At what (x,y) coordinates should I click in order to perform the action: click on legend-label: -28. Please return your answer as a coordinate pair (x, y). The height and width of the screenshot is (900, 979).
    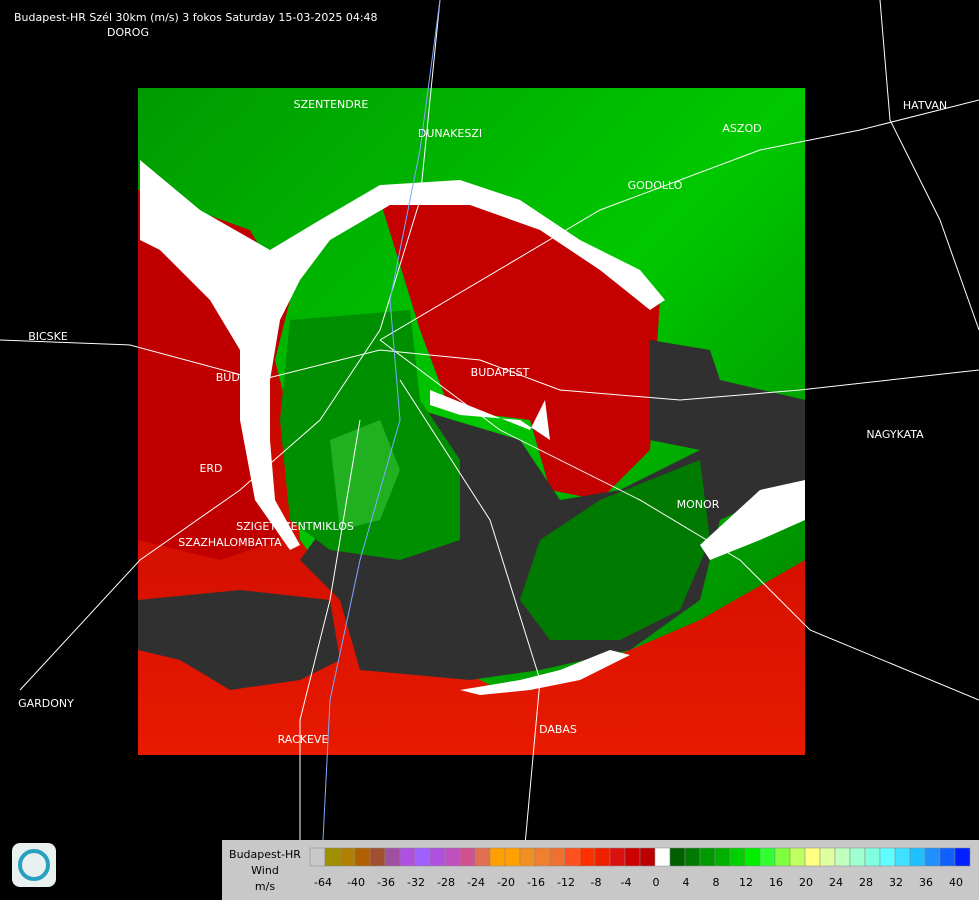
    Looking at the image, I should click on (446, 882).